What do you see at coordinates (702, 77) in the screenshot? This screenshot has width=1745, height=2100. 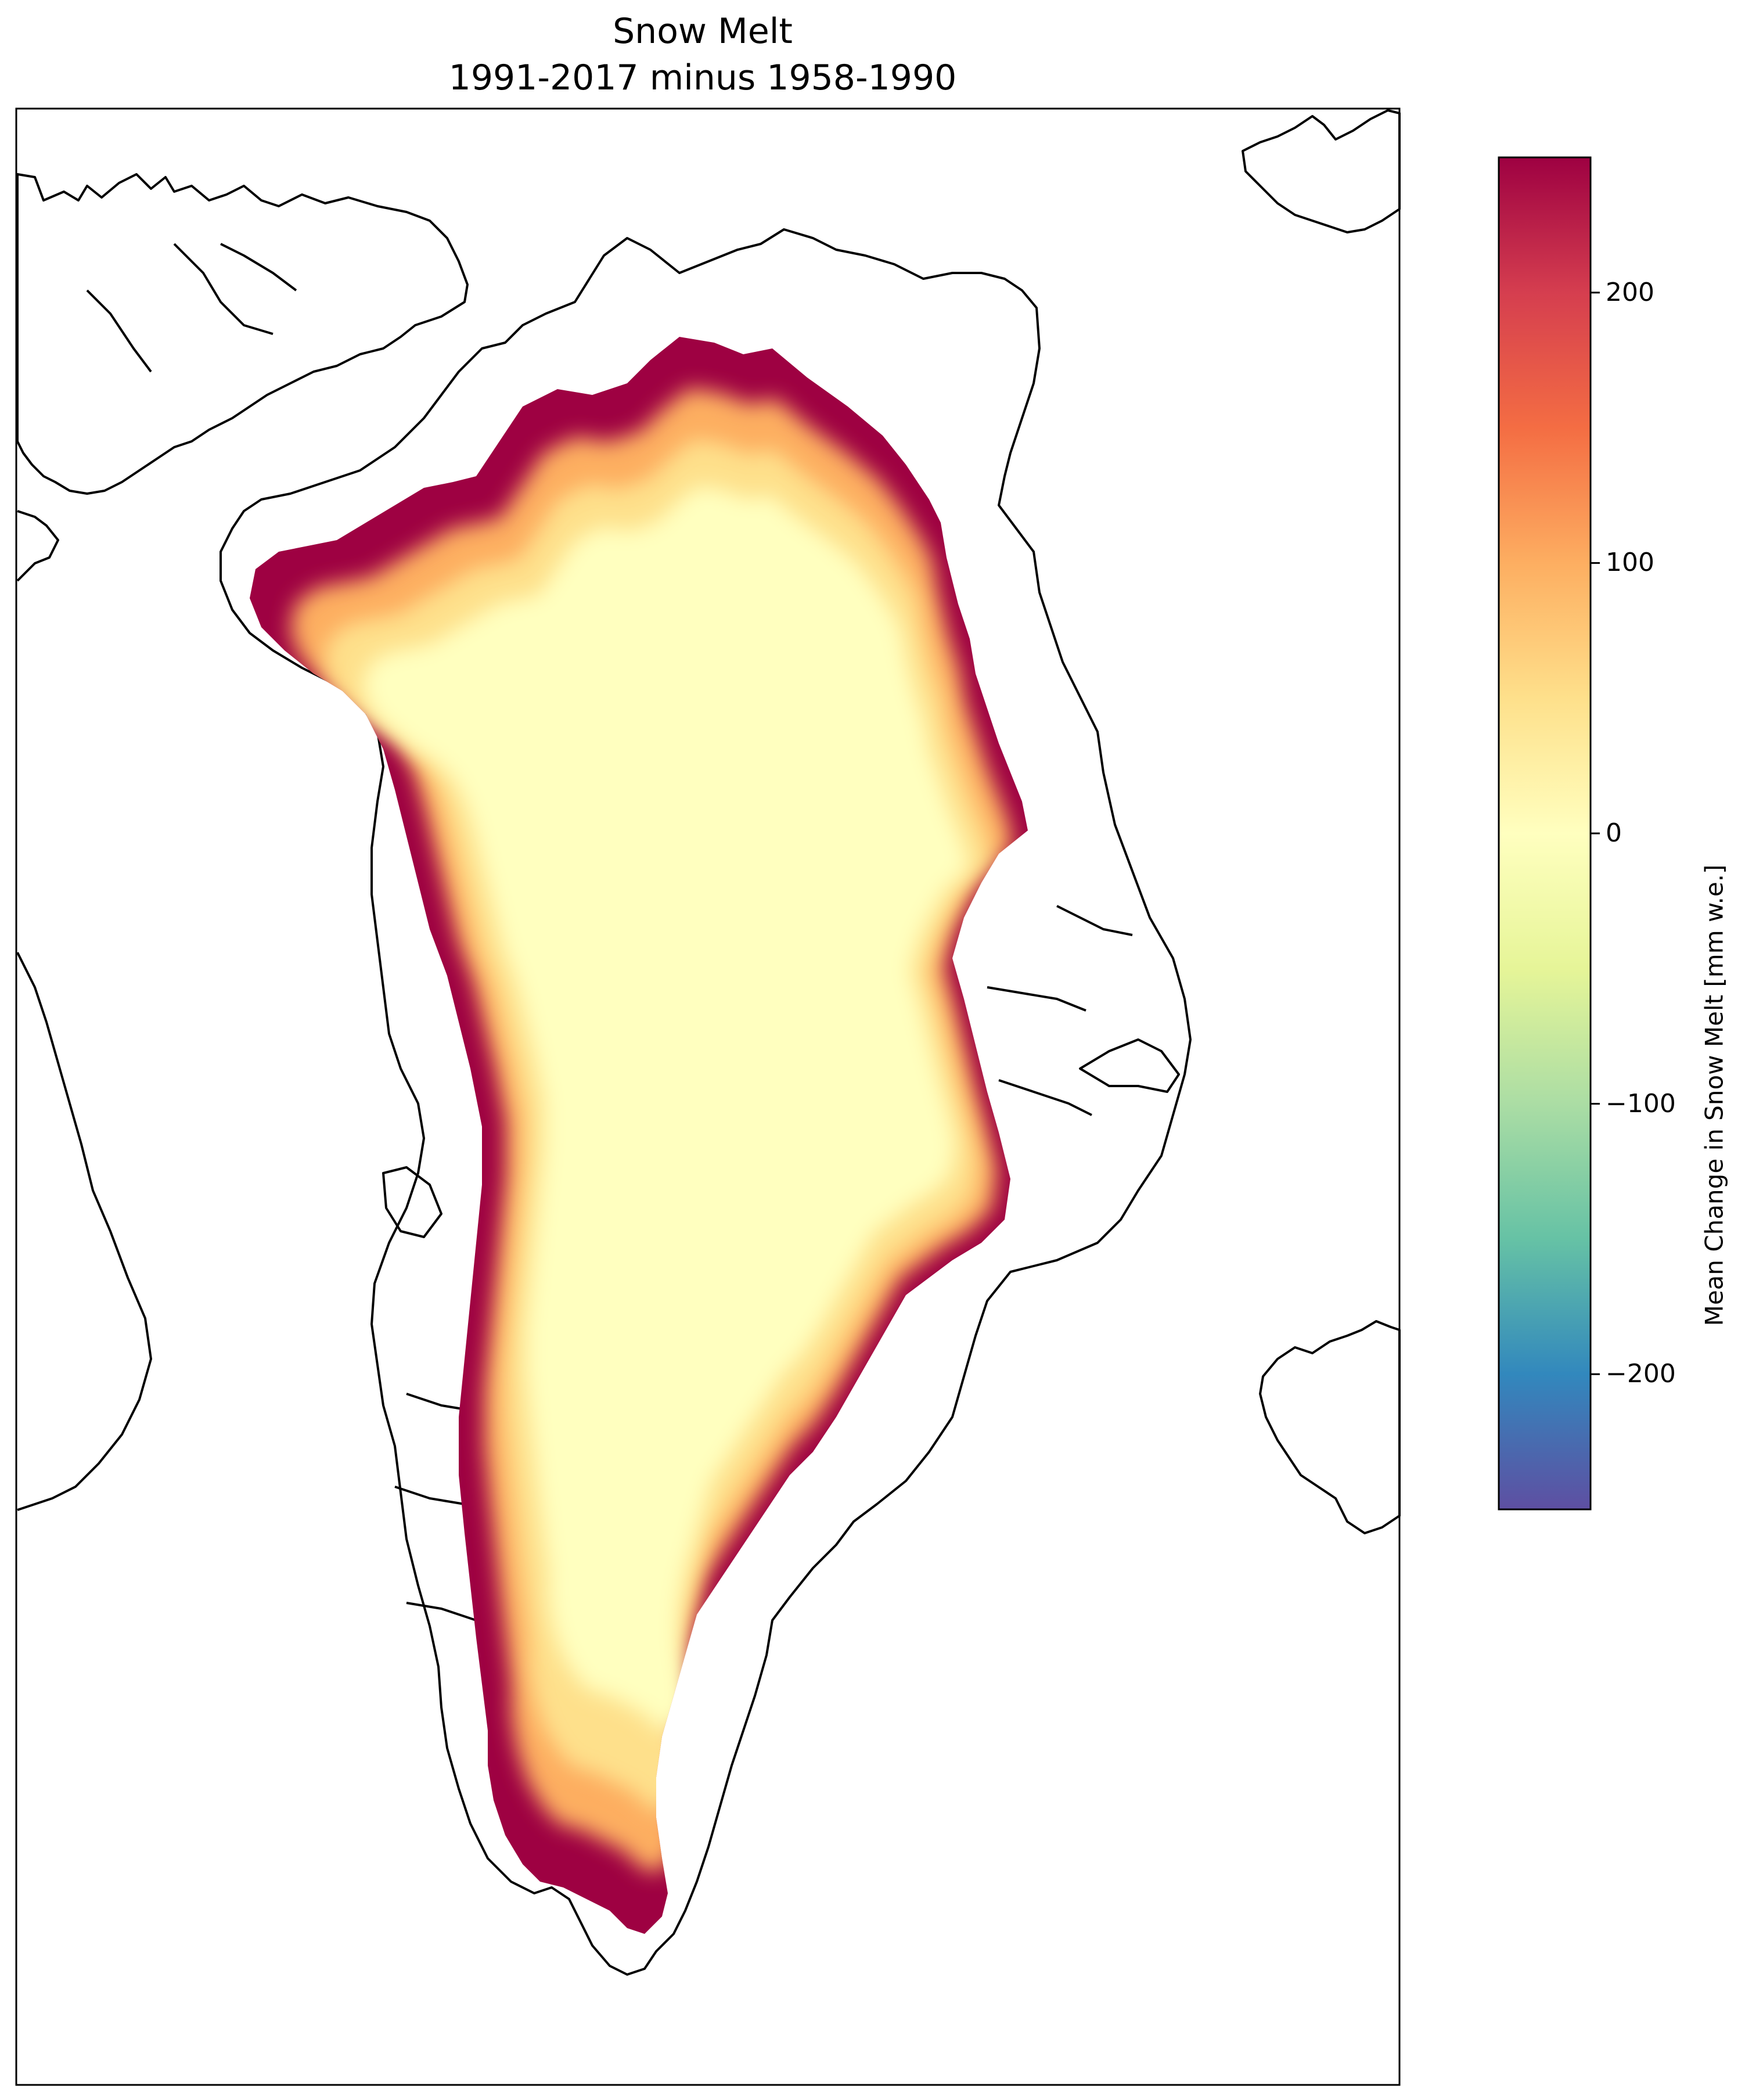 I see `map-subtitle: 1991-2017 minus 1958-1990` at bounding box center [702, 77].